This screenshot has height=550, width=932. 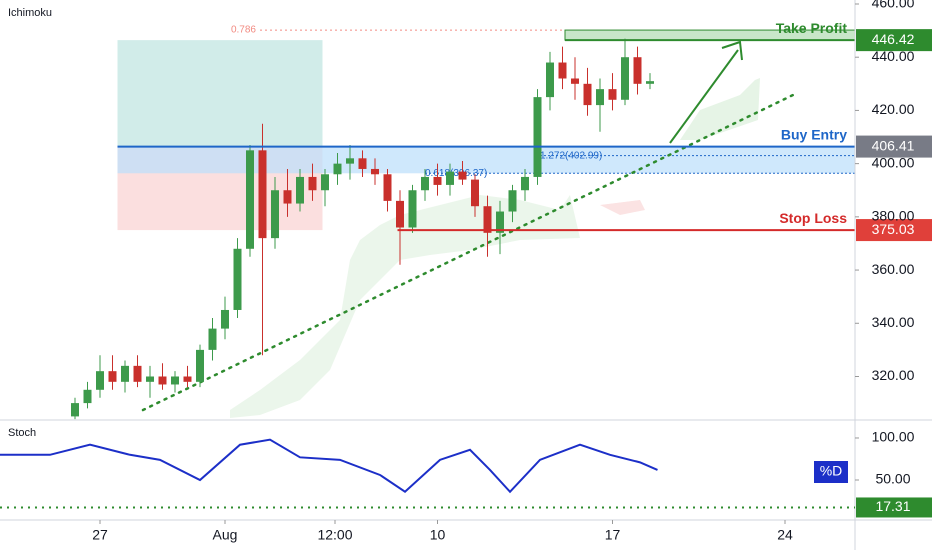 What do you see at coordinates (571, 155) in the screenshot?
I see `fib-label: 1.272(402.99)` at bounding box center [571, 155].